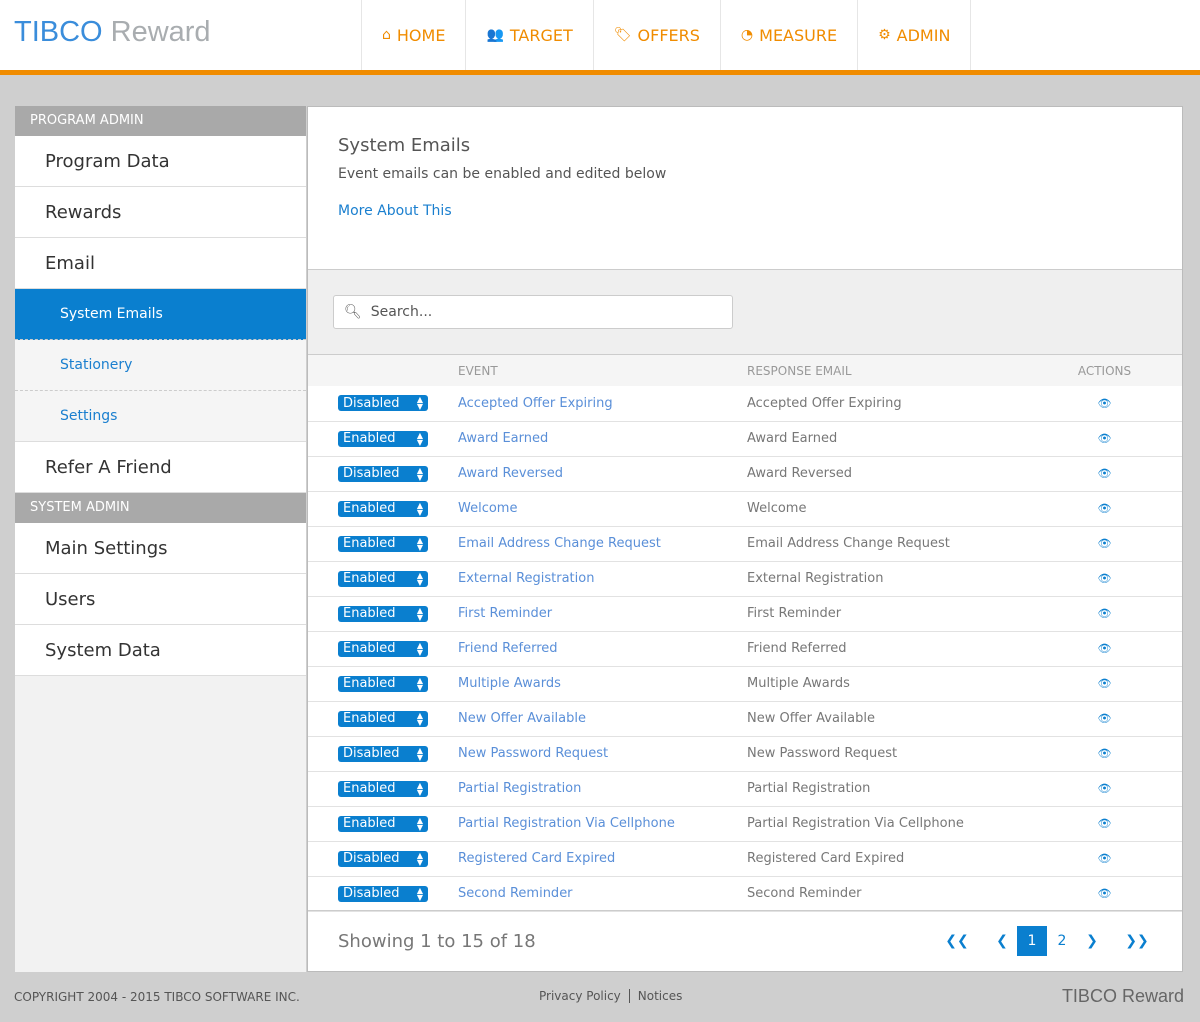 The width and height of the screenshot is (1200, 1022). Describe the element at coordinates (887, 370) in the screenshot. I see `col-response-email: RESPONSE EMAIL` at that location.